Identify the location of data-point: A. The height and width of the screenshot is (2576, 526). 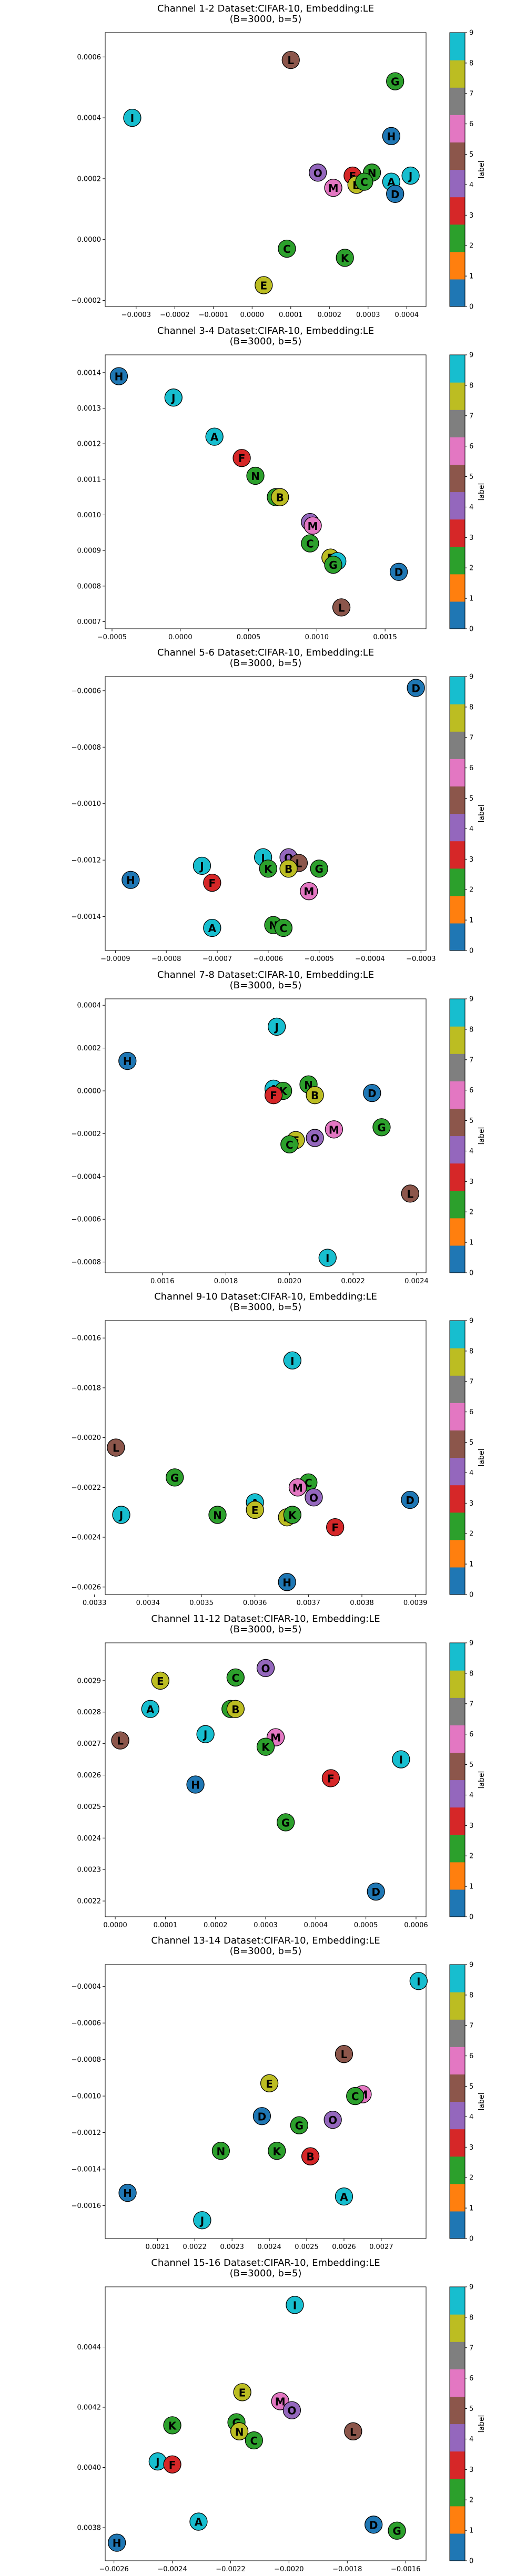
(344, 2196).